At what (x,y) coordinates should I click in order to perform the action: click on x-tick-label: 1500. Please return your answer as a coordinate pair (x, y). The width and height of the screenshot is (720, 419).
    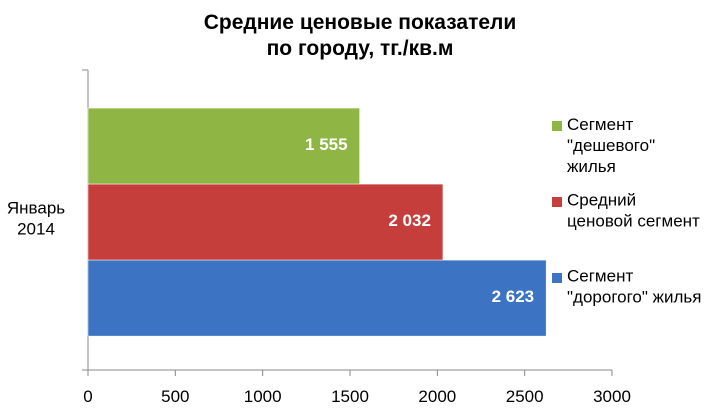
    Looking at the image, I should click on (350, 396).